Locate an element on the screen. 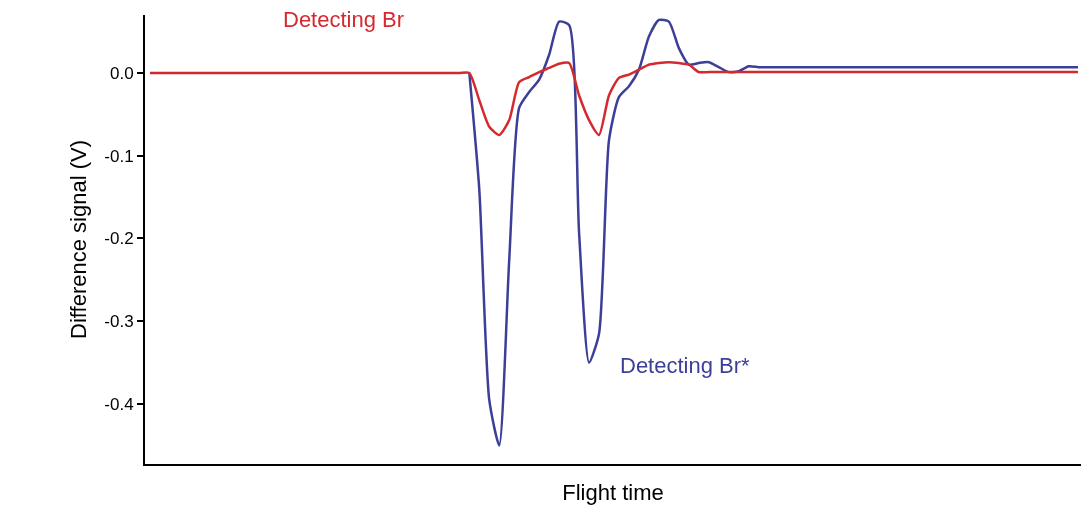  y-axis-title: Difference signal (V) is located at coordinates (78, 239).